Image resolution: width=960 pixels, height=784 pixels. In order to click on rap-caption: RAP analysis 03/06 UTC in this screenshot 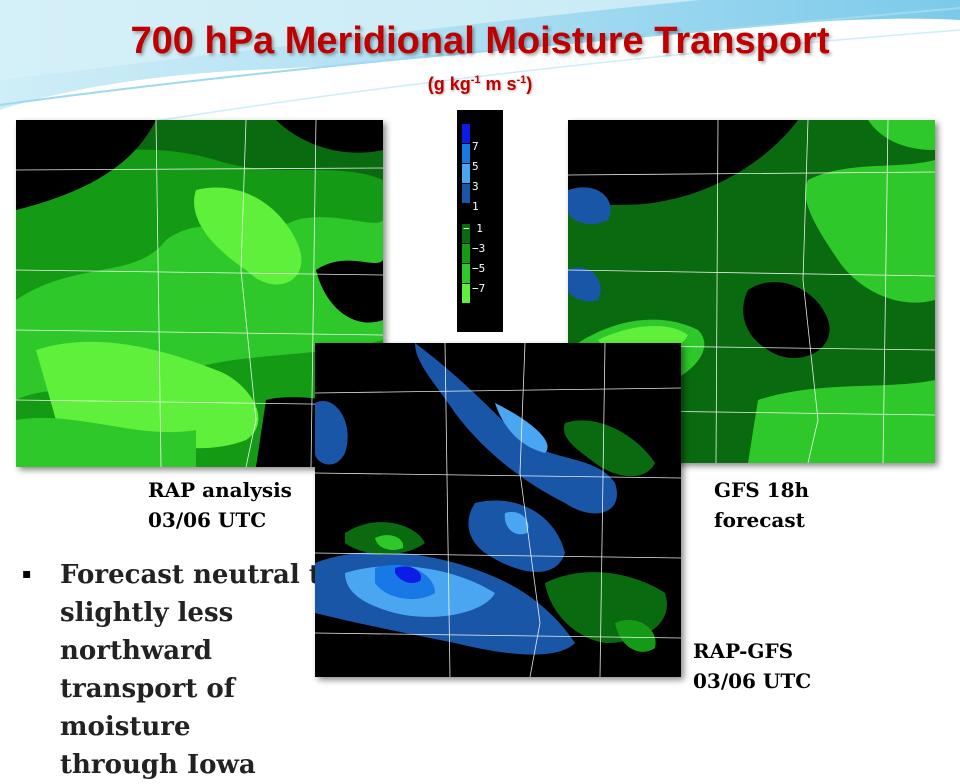, I will do `click(220, 505)`.